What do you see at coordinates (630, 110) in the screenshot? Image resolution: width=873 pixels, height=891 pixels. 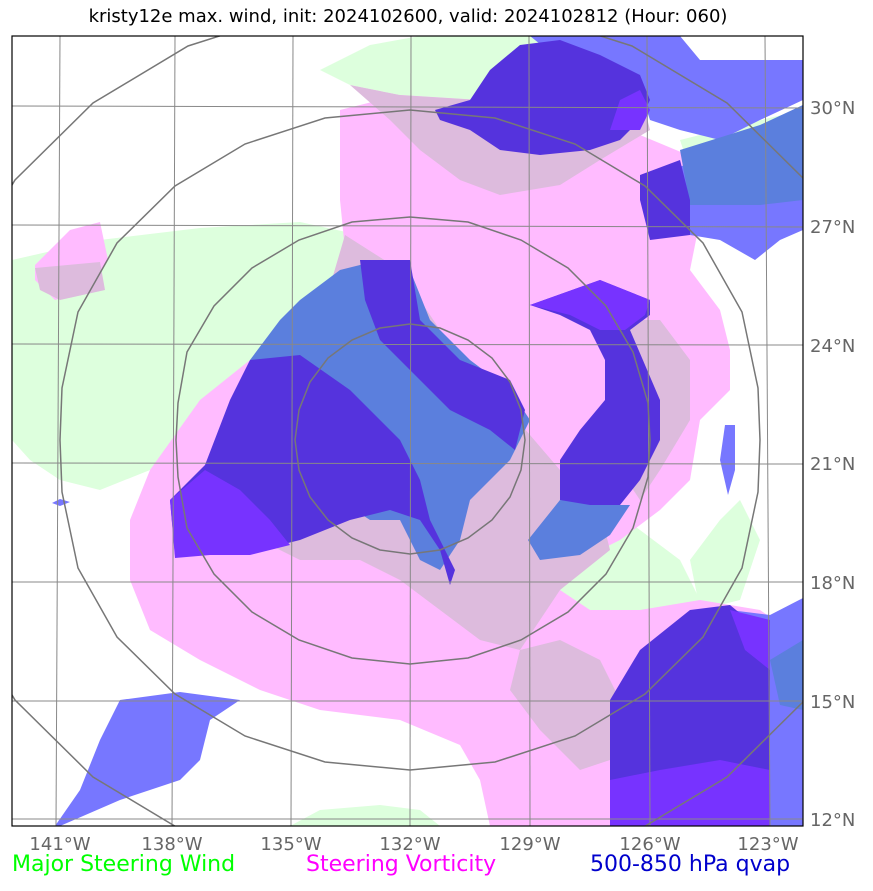 I see `qvap-violet-north` at bounding box center [630, 110].